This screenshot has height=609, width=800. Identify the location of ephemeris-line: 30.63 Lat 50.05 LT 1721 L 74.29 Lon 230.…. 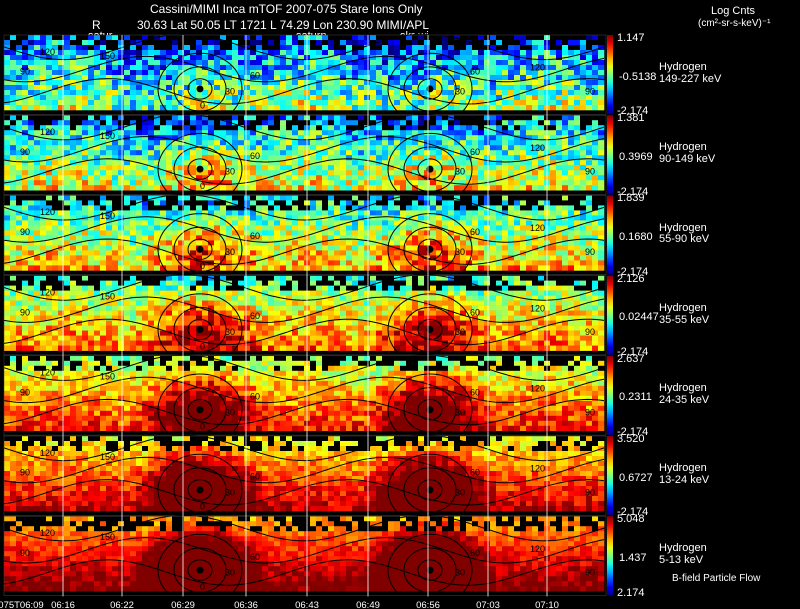
(283, 25).